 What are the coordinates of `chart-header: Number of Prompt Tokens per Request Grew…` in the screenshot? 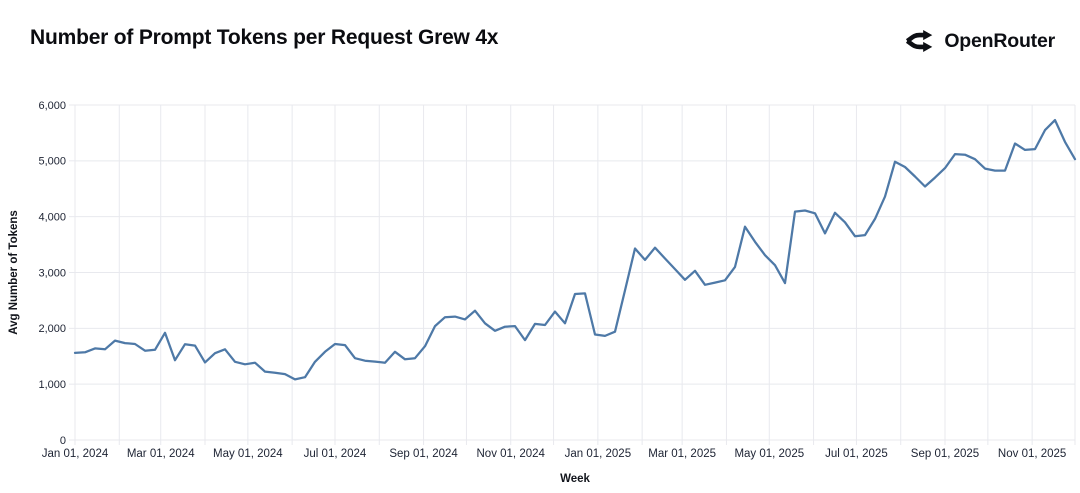 It's located at (540, 31).